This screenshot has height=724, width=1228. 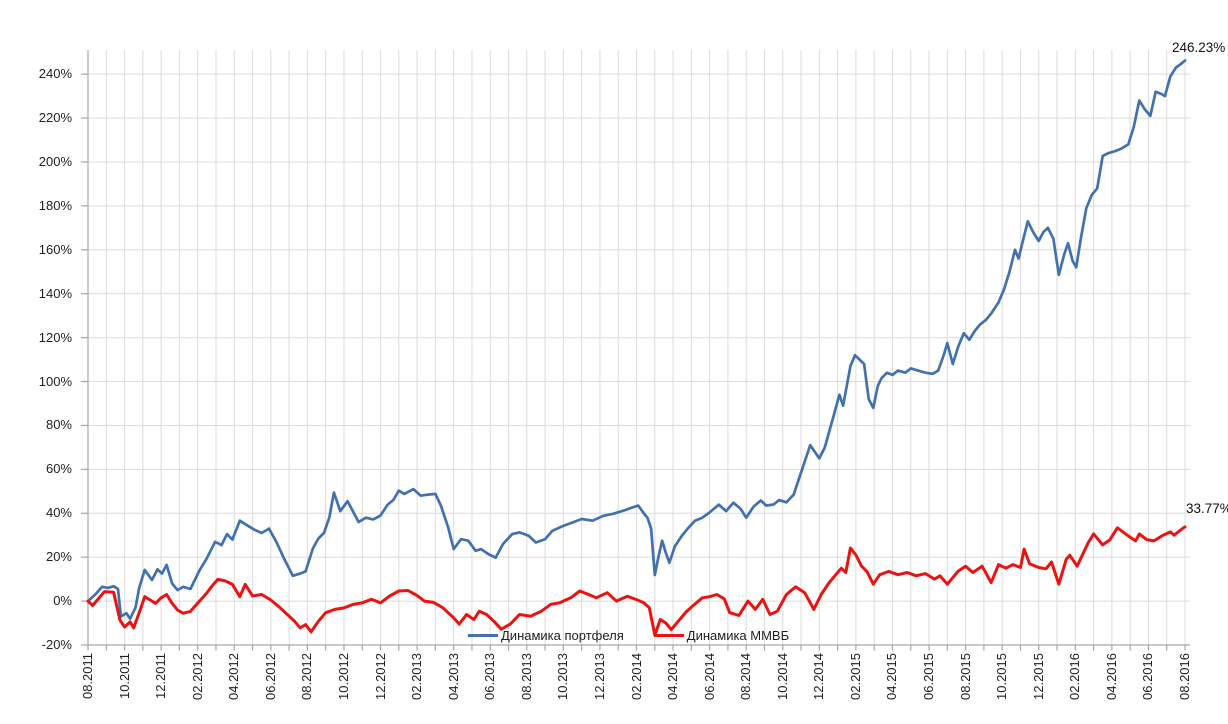 I want to click on legend-item-portfolio: Динамика портфеля, so click(x=546, y=635).